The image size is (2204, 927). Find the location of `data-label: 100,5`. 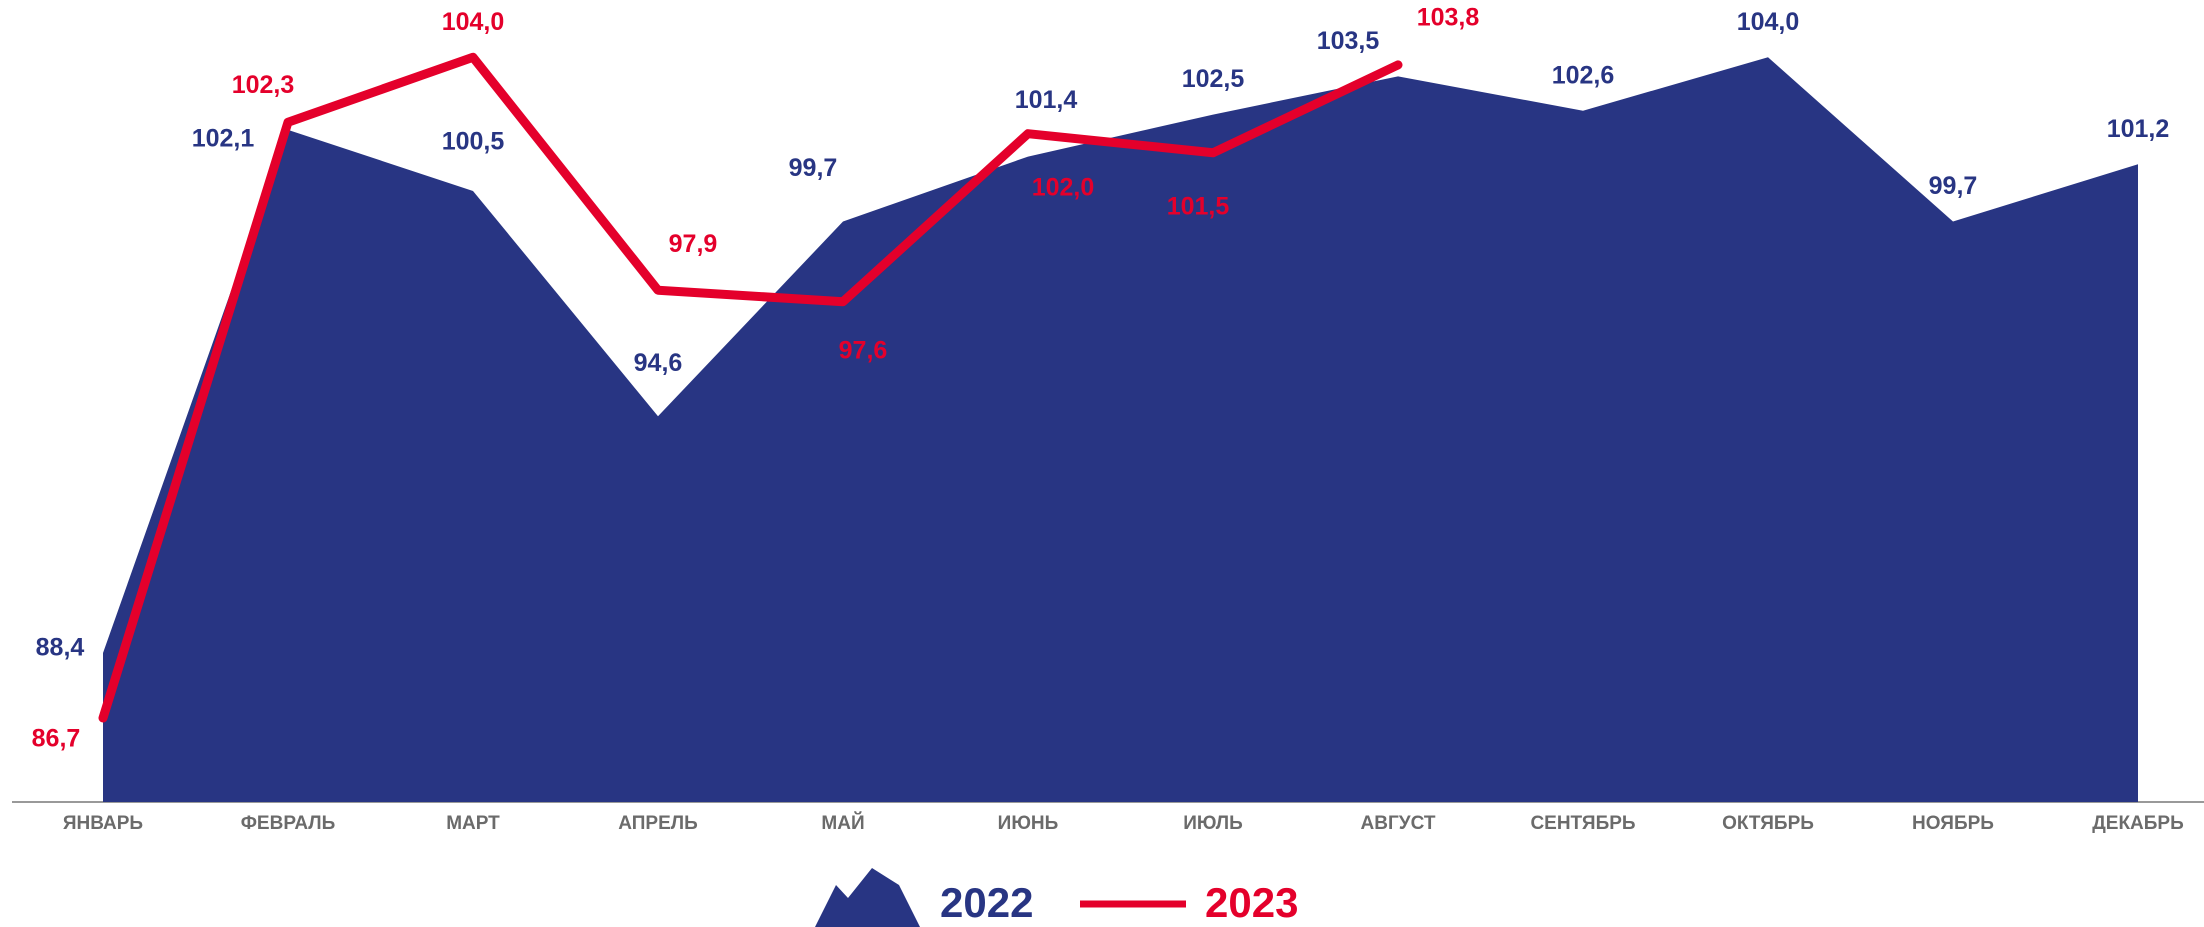

data-label: 100,5 is located at coordinates (473, 142).